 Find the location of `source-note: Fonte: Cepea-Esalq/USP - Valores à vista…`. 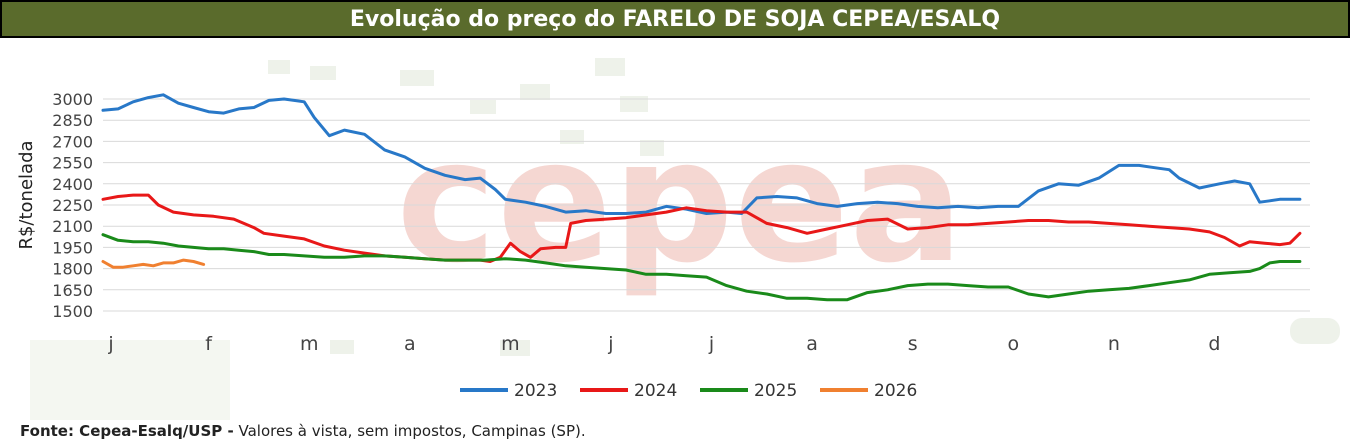

source-note: Fonte: Cepea-Esalq/USP - Valores à vista… is located at coordinates (303, 431).